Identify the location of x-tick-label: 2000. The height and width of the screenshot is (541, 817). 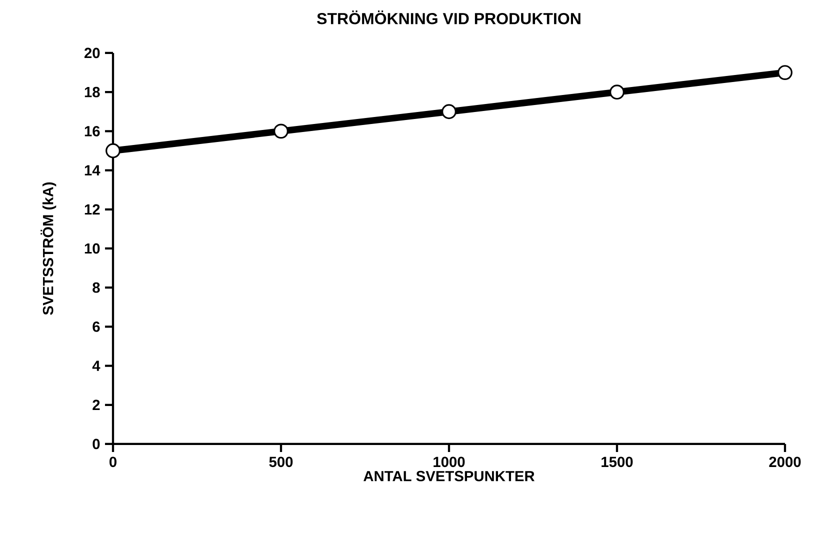
(785, 462).